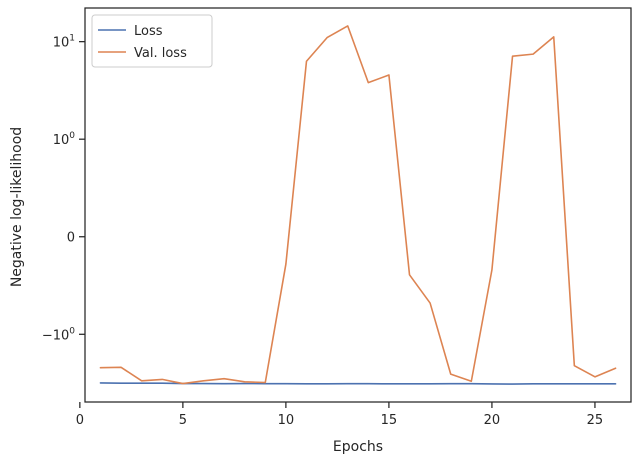  I want to click on x-tick-label: 25, so click(595, 420).